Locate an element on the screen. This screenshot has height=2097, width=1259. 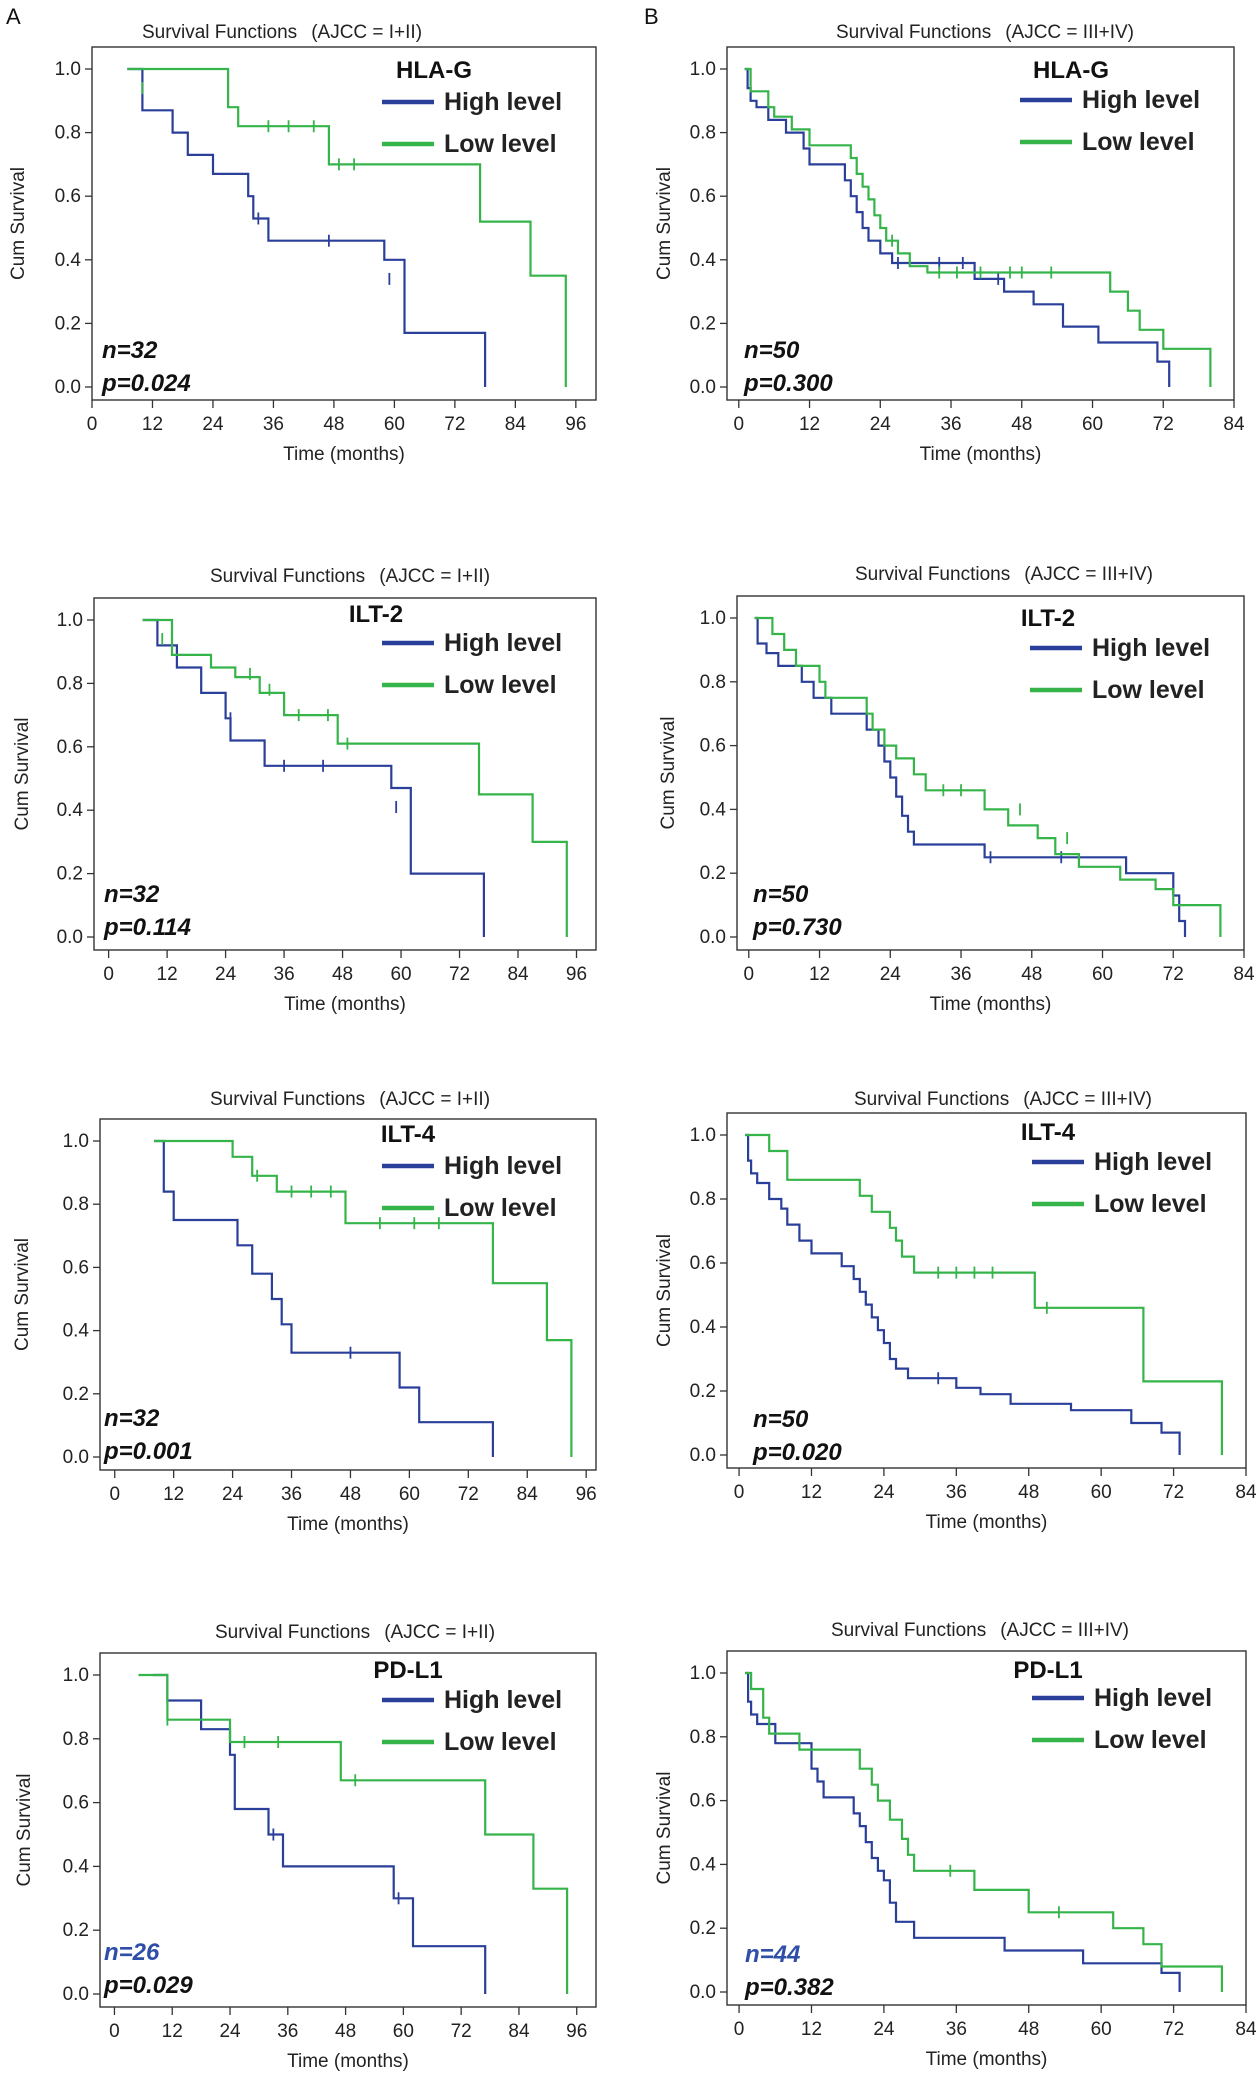
p-value: p=0.382 is located at coordinates (789, 1987).